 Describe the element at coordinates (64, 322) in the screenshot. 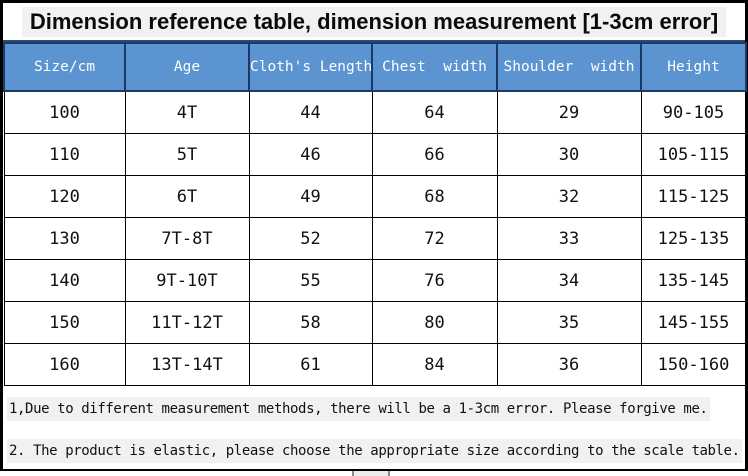

I see `table-cell: 150` at that location.